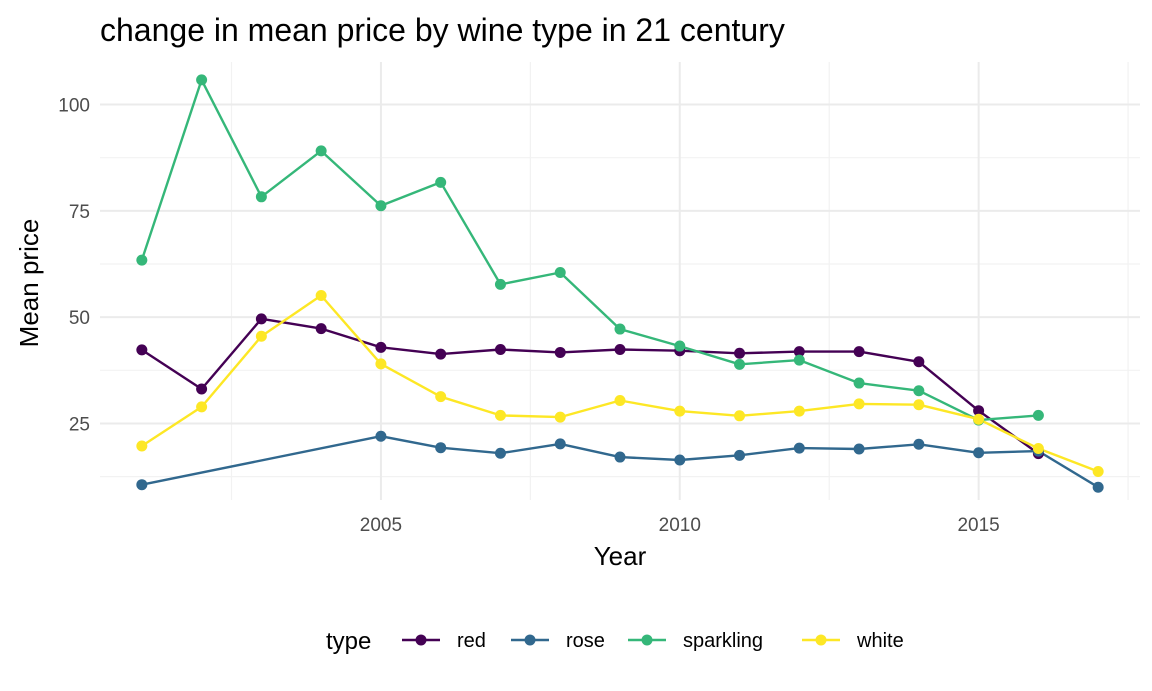 The image size is (1152, 691). I want to click on series-line-rose, so click(620, 462).